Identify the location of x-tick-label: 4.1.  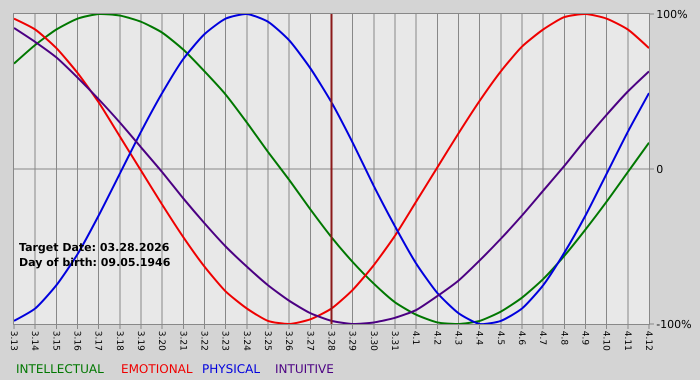
(415, 338).